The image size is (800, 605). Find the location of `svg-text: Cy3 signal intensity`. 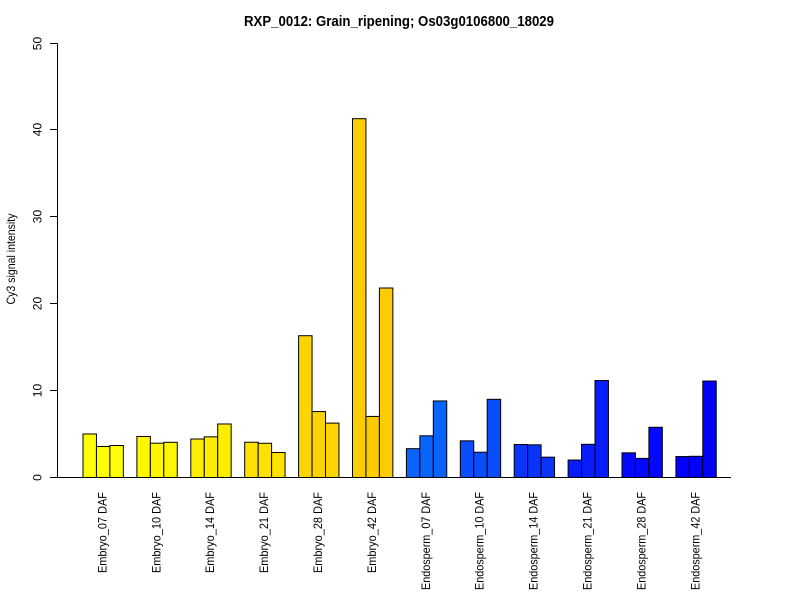

svg-text: Cy3 signal intensity is located at coordinates (11, 259).